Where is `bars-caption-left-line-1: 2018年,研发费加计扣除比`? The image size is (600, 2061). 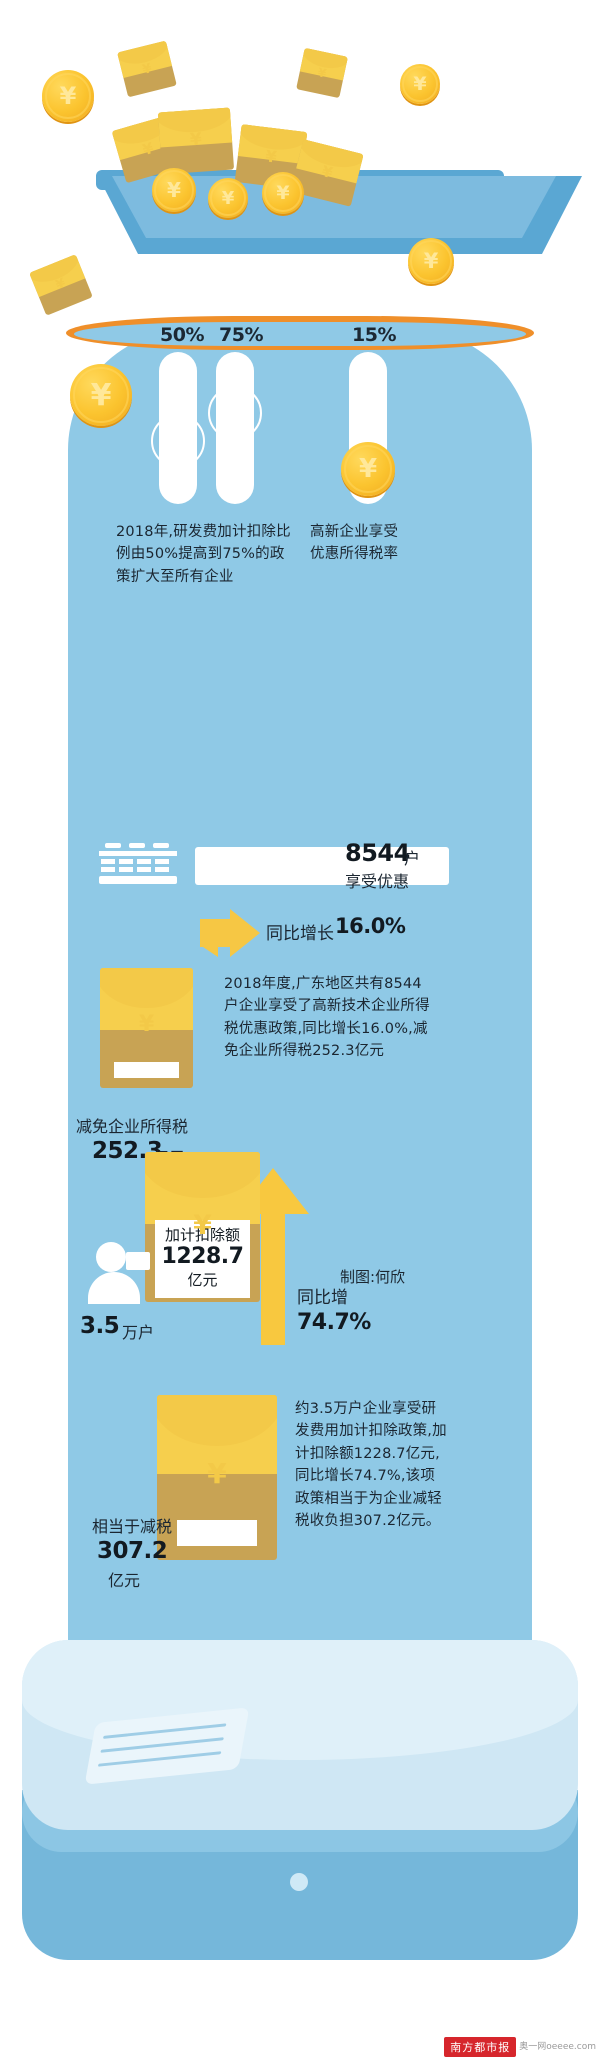
bars-caption-left-line-1: 2018年,研发费加计扣除比 is located at coordinates (203, 532).